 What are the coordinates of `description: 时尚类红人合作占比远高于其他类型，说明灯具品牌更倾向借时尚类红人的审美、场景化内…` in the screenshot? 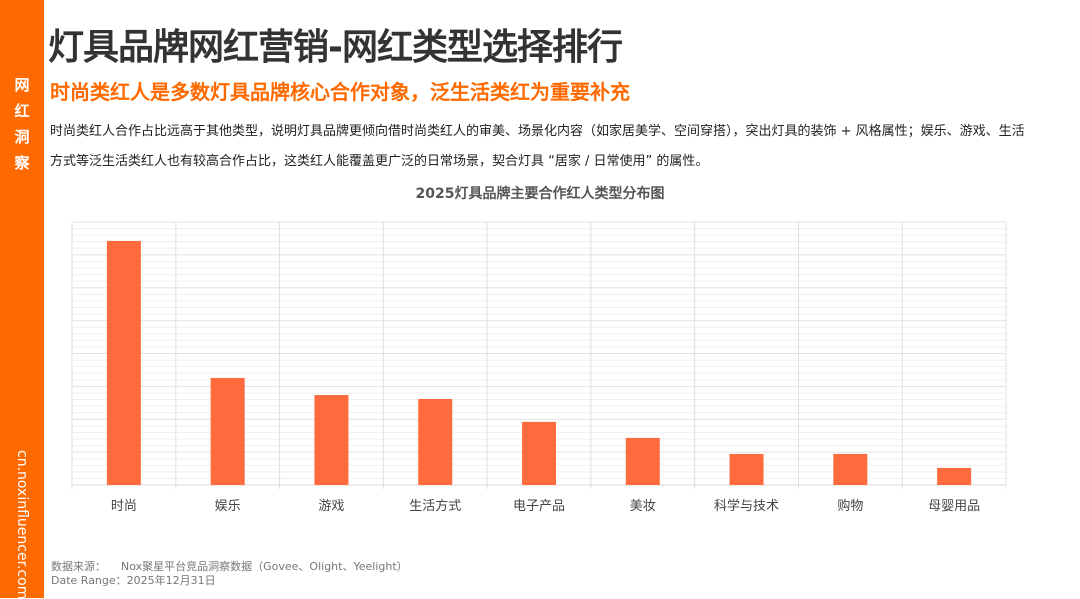 It's located at (537, 146).